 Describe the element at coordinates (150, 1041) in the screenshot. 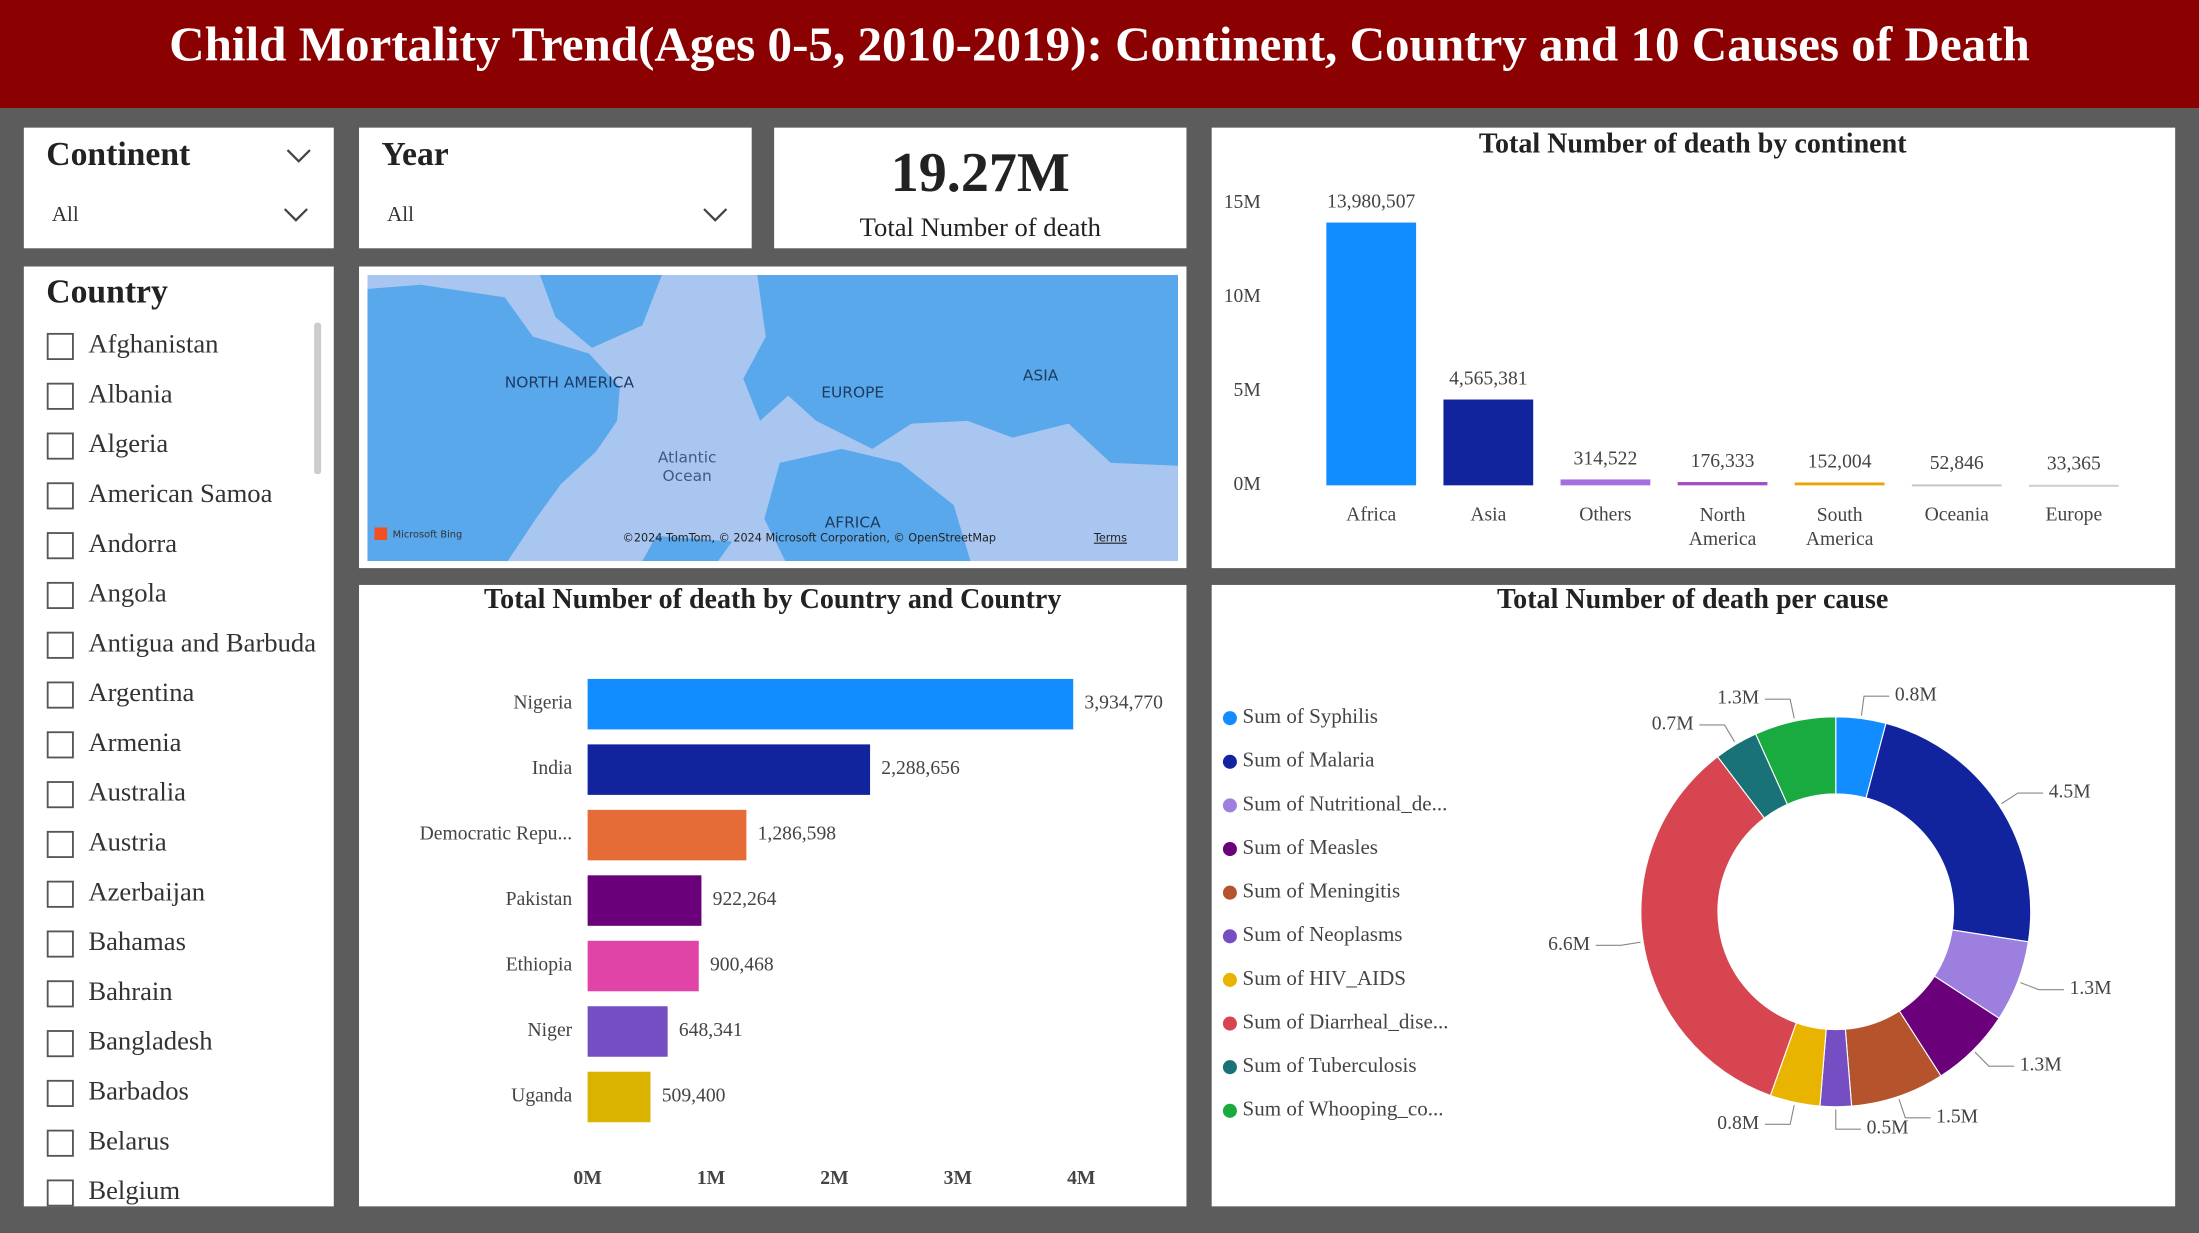

I see `country-option: Bangladesh` at that location.